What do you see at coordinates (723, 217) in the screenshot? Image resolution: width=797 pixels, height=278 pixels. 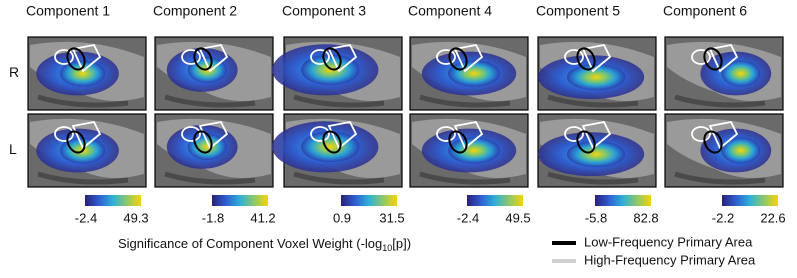 I see `colorbar-min: -2.2` at bounding box center [723, 217].